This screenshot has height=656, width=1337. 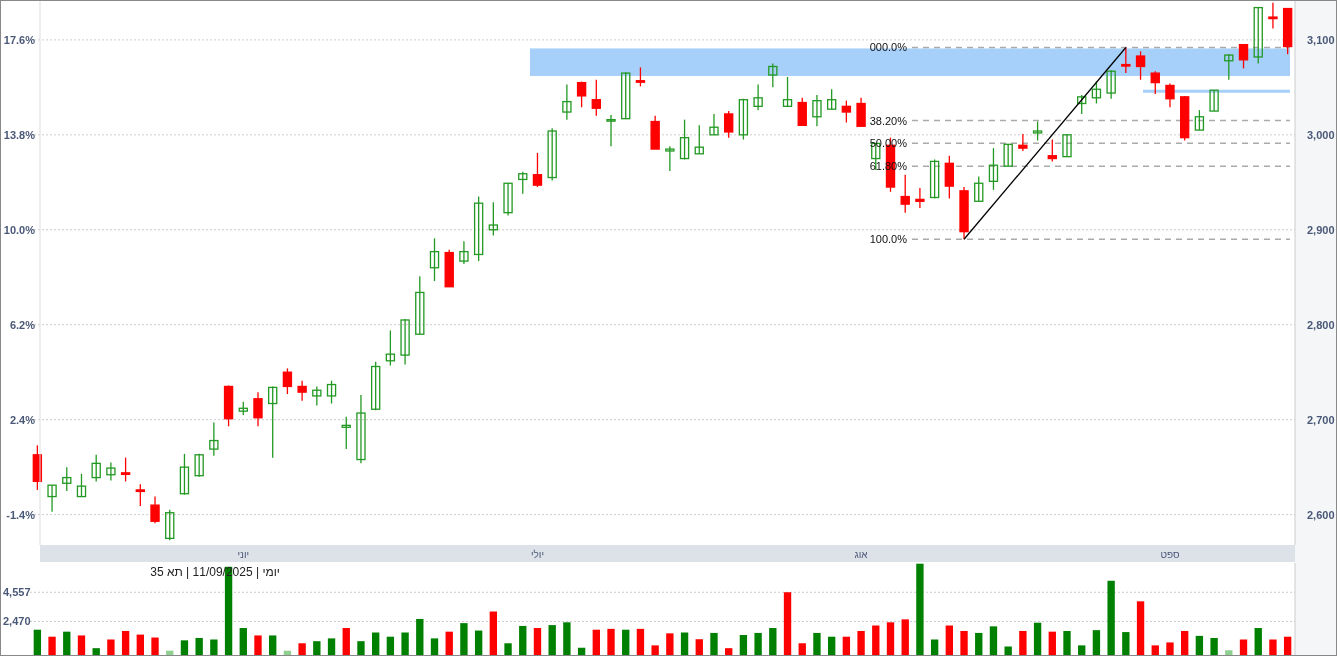 What do you see at coordinates (888, 120) in the screenshot?
I see `annotation: 38.20%` at bounding box center [888, 120].